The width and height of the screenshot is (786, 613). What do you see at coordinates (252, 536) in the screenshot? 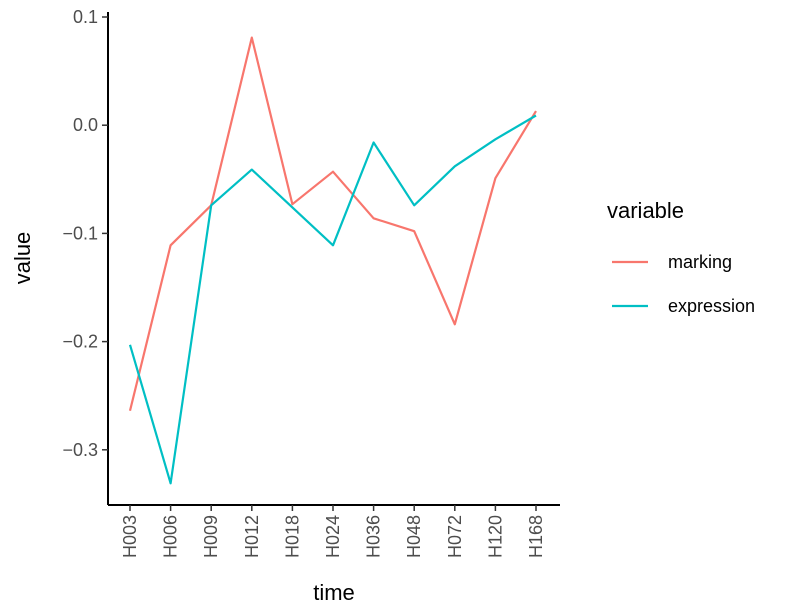
I see `x-tick-label: H012` at bounding box center [252, 536].